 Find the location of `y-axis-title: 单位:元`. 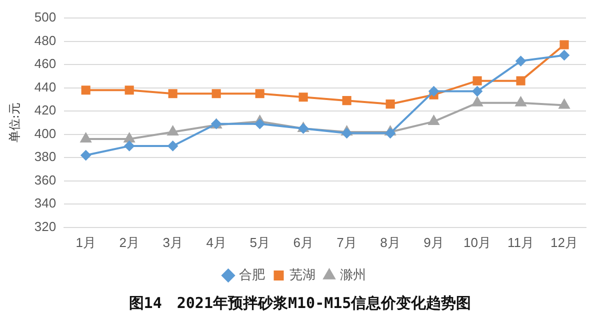

y-axis-title: 单位:元 is located at coordinates (14, 122).